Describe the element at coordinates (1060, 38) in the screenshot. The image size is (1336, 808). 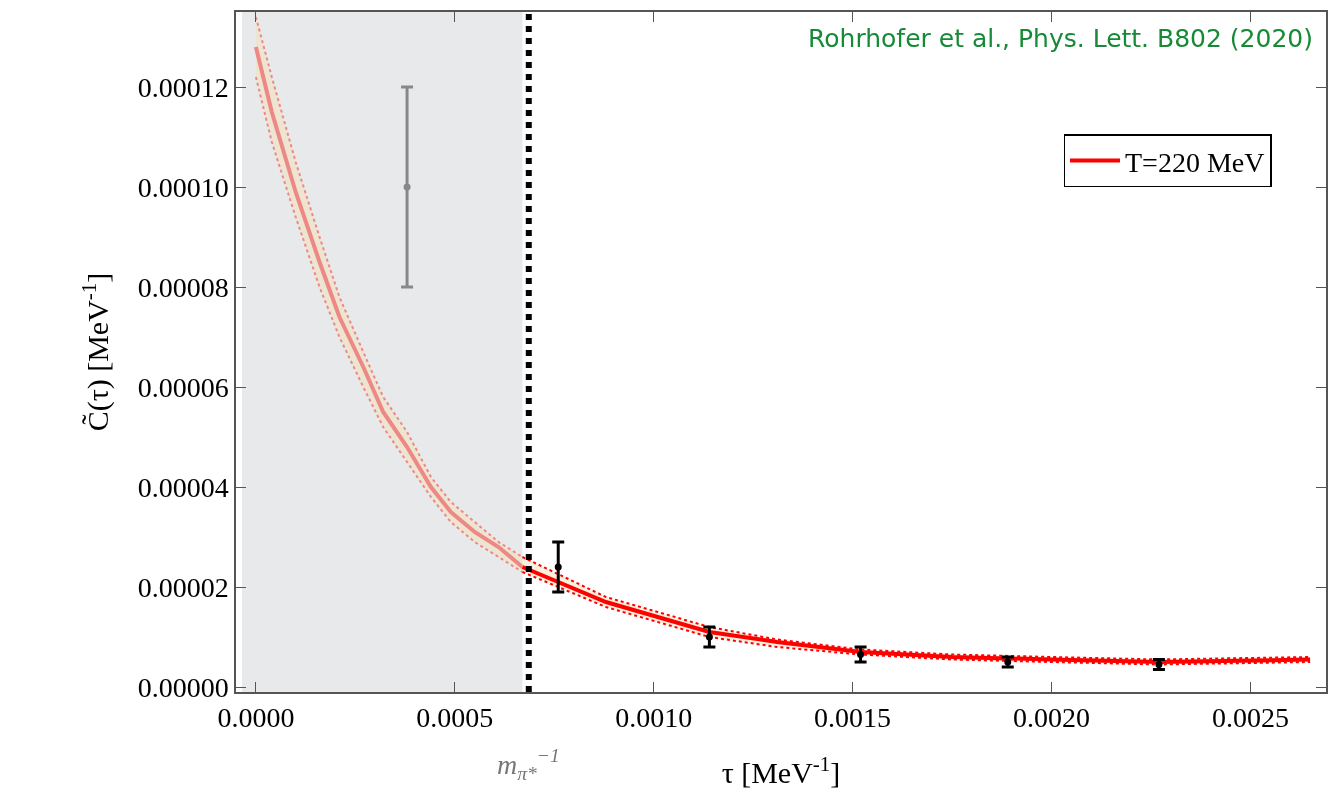
I see `annotation: Rohrhofer et al., Phys. Lett. B802 (2020)` at that location.